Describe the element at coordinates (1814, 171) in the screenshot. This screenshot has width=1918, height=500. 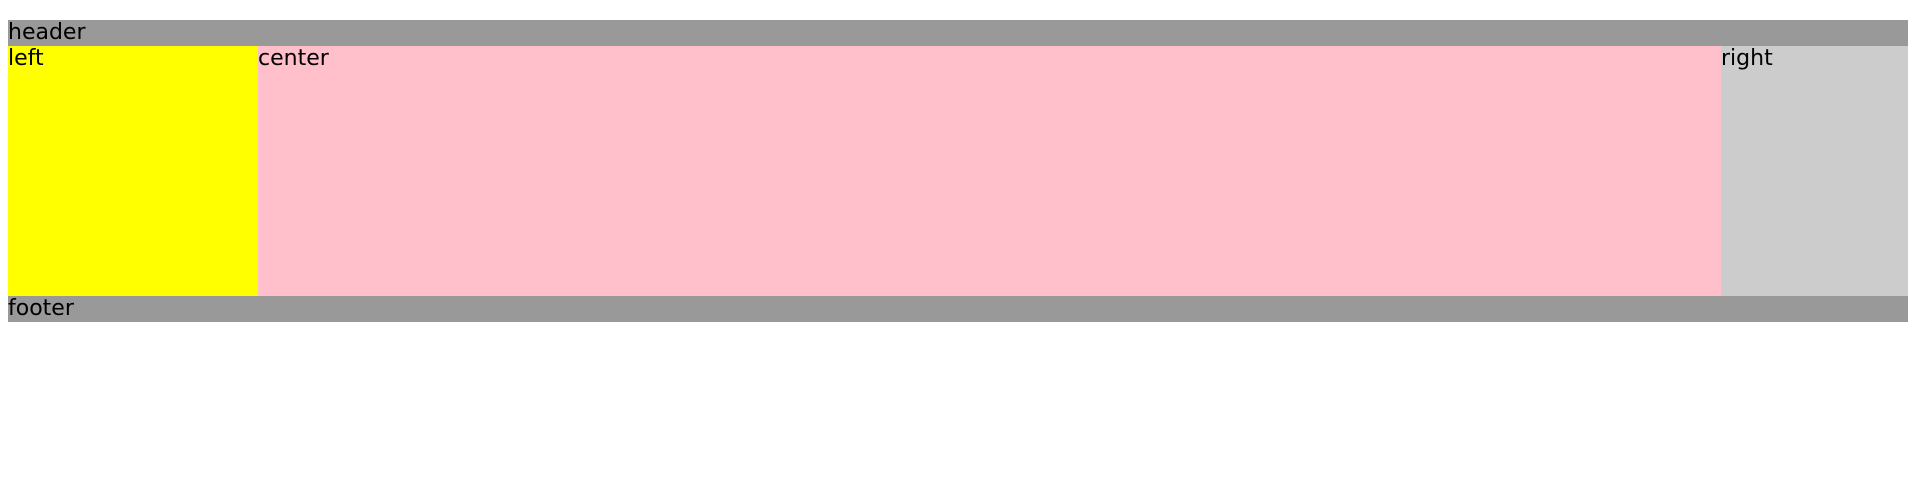
I see `right-column: right` at that location.